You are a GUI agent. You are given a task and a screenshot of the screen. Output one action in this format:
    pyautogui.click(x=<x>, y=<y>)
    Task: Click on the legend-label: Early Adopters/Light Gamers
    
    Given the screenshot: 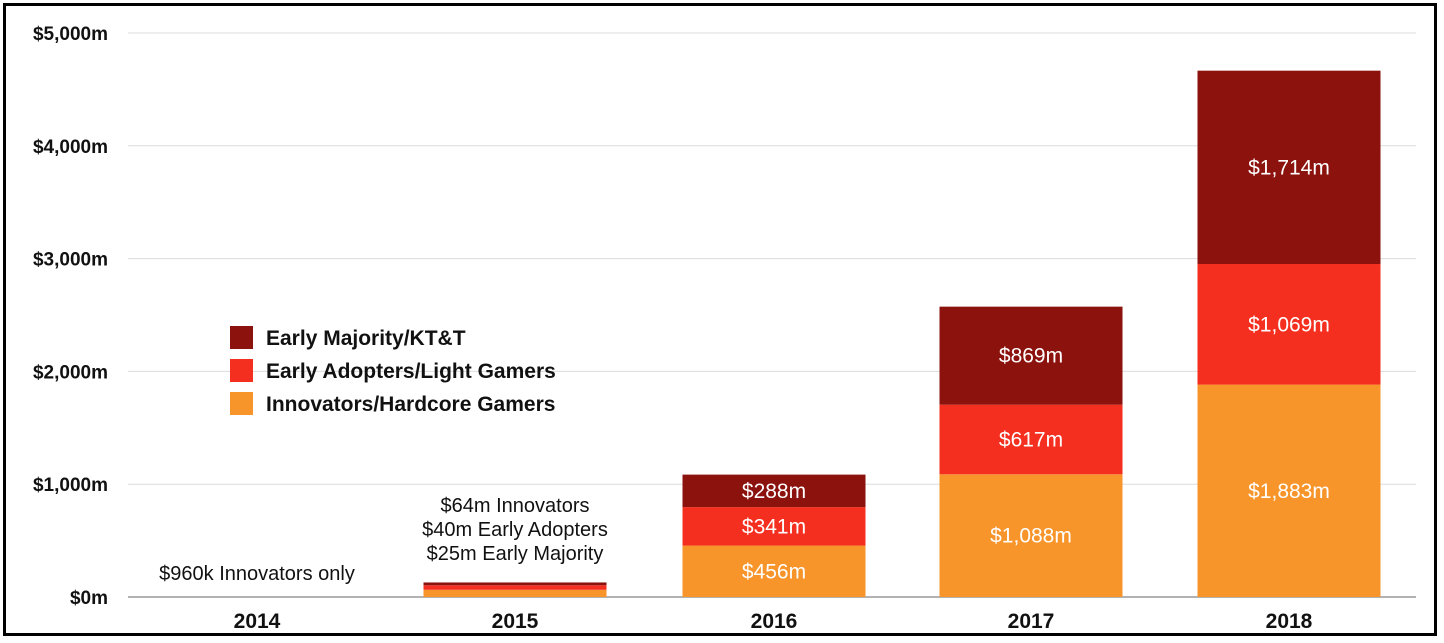 What is the action you would take?
    pyautogui.click(x=411, y=371)
    